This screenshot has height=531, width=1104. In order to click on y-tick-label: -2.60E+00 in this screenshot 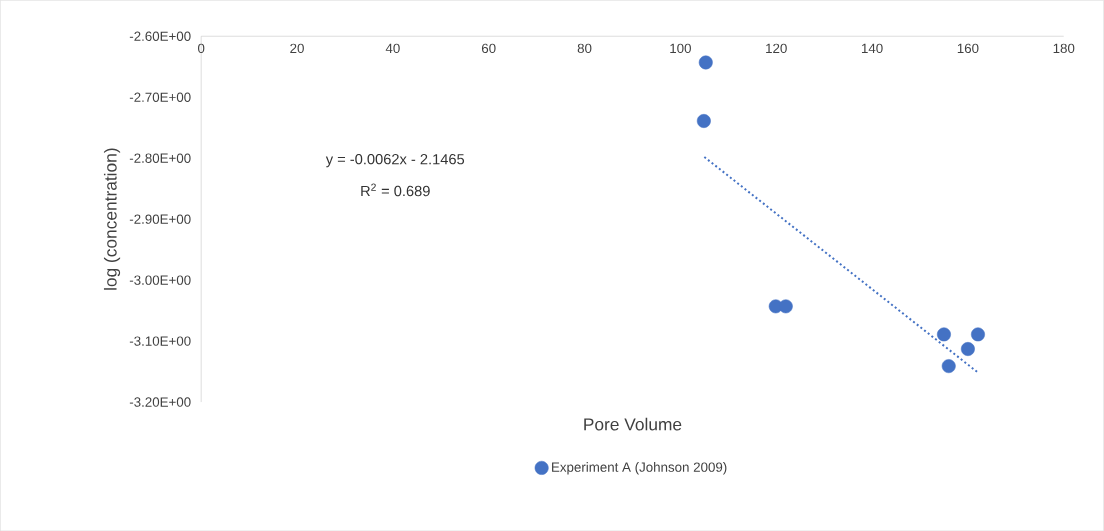, I will do `click(160, 36)`.